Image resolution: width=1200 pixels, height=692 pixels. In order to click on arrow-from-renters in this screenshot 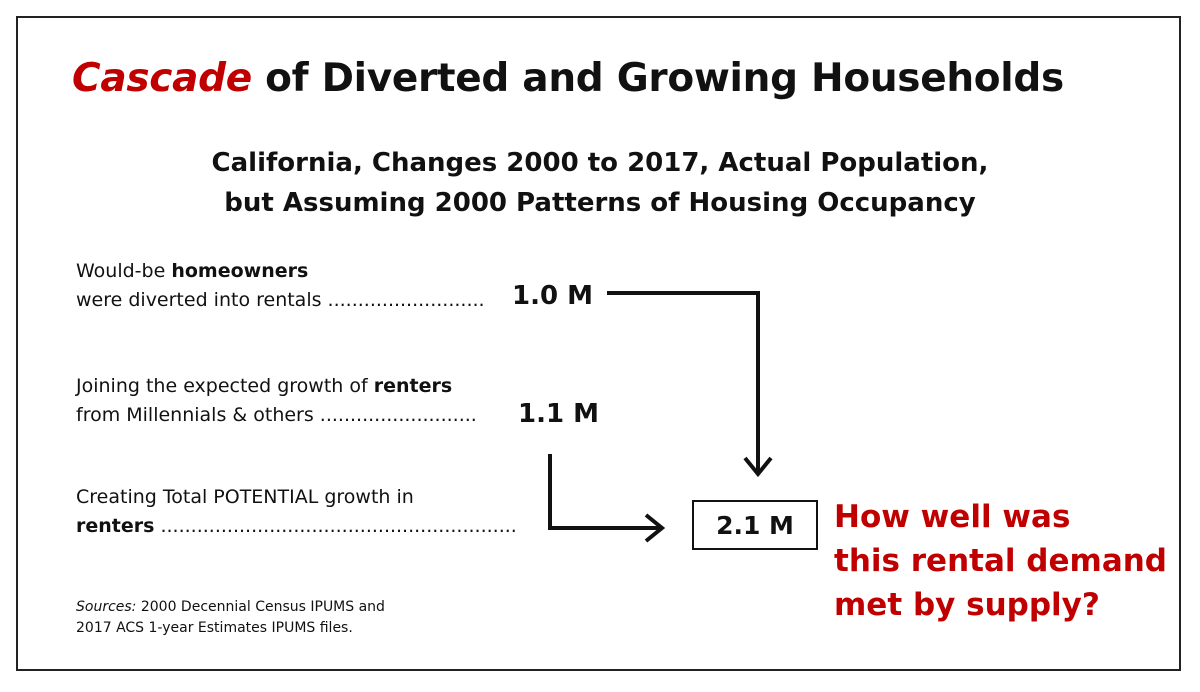, I will do `click(605, 491)`.